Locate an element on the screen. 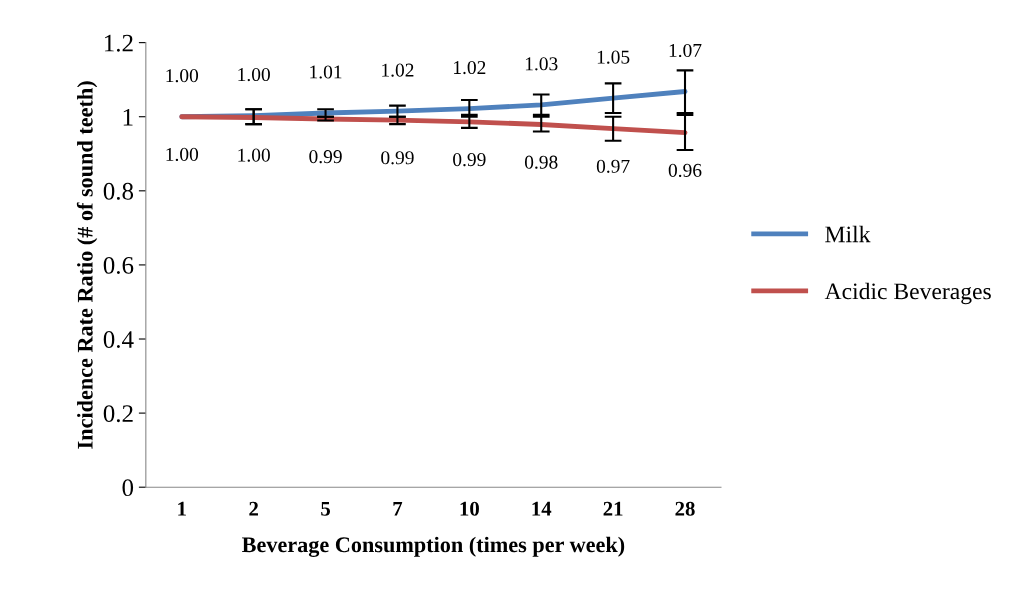 This screenshot has width=1027, height=609. legend-label: Acidic Beverages is located at coordinates (907, 293).